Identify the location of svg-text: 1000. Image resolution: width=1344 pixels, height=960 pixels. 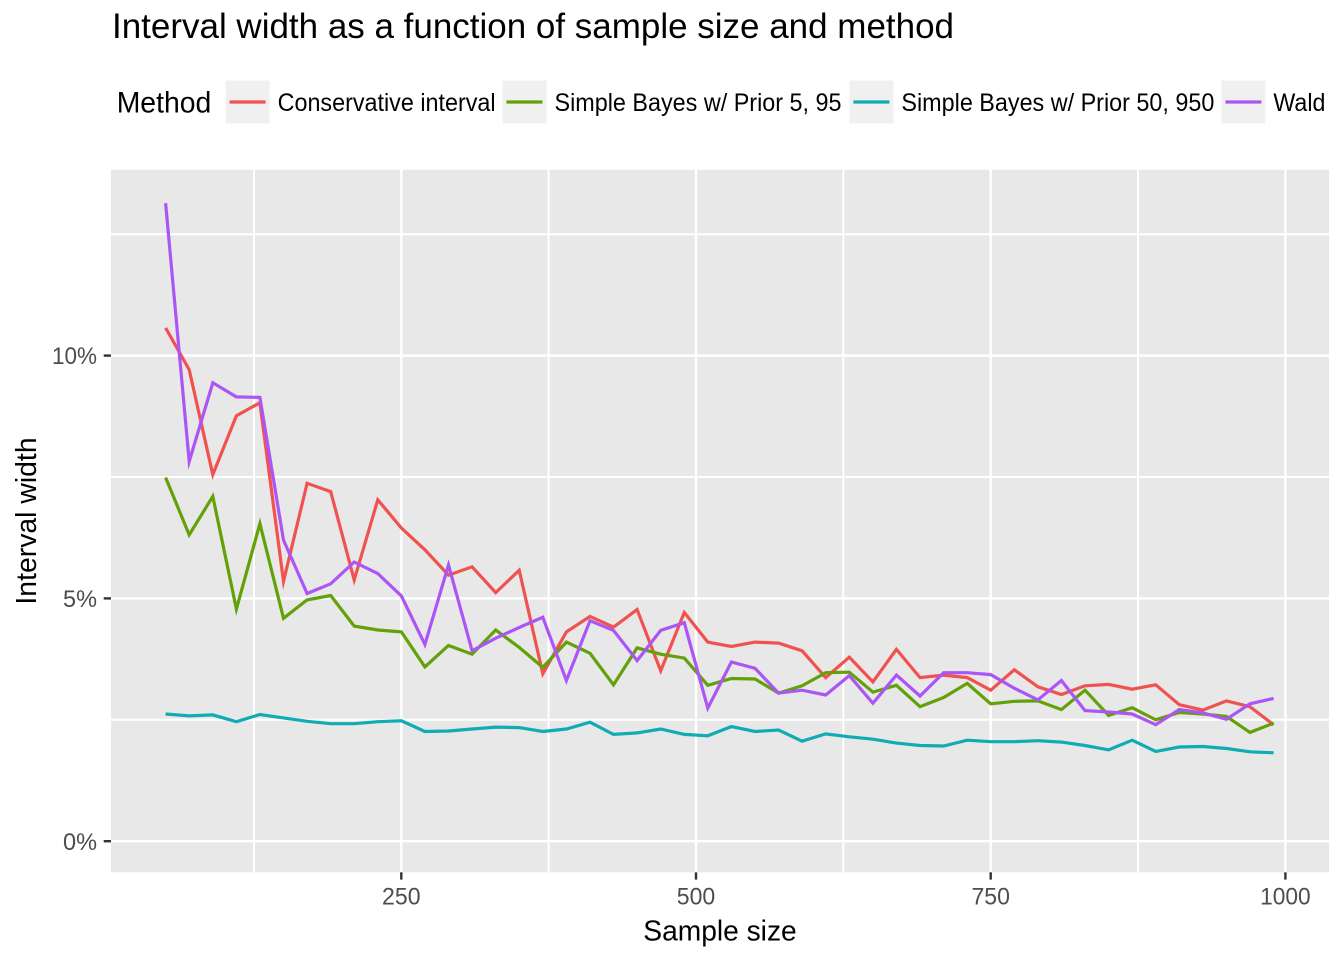
(1285, 896).